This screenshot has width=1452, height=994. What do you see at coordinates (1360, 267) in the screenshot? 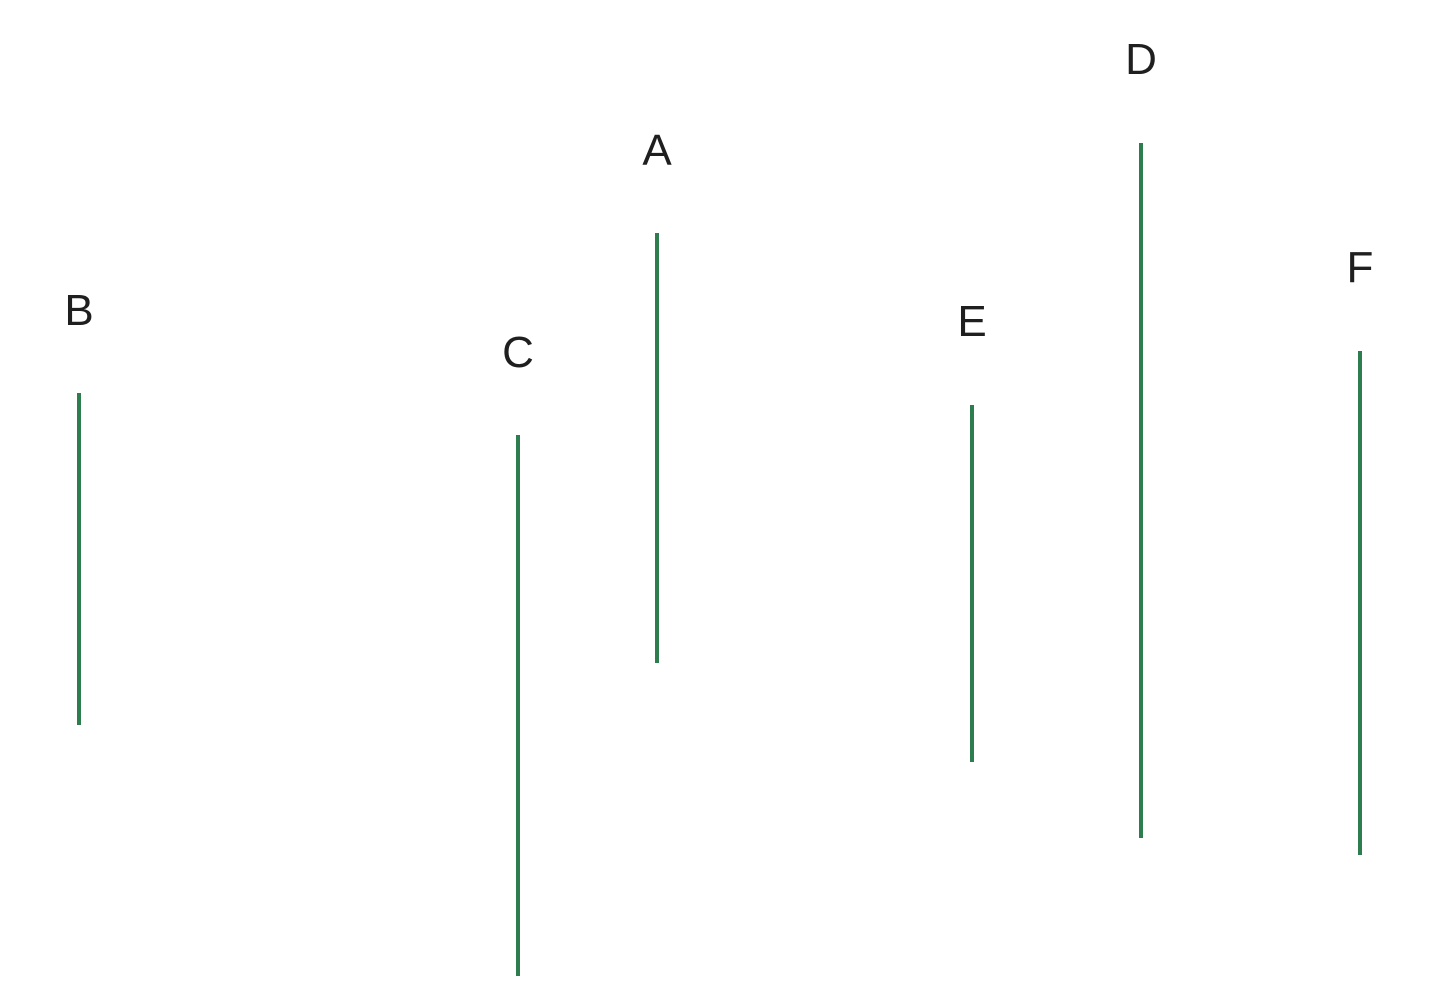
I see `segment-f-label: F` at bounding box center [1360, 267].